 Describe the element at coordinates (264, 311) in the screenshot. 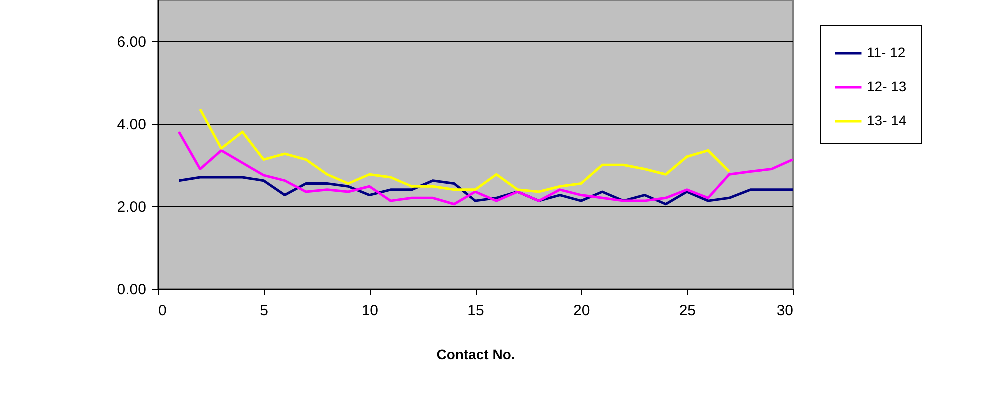

I see `x-tick-label: 5` at that location.